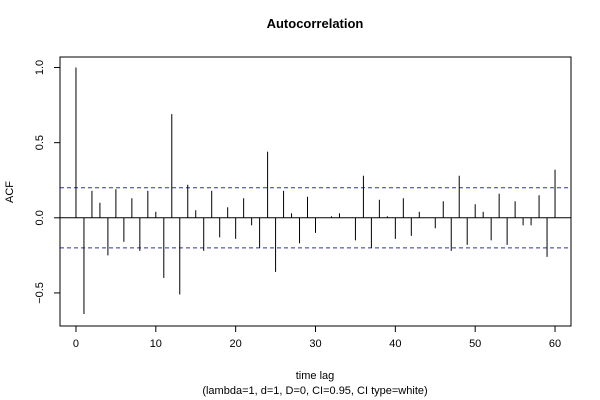 The image size is (600, 400). Describe the element at coordinates (47, 182) in the screenshot. I see `y-axis: −0.5 0.0 0.5 1.0` at that location.